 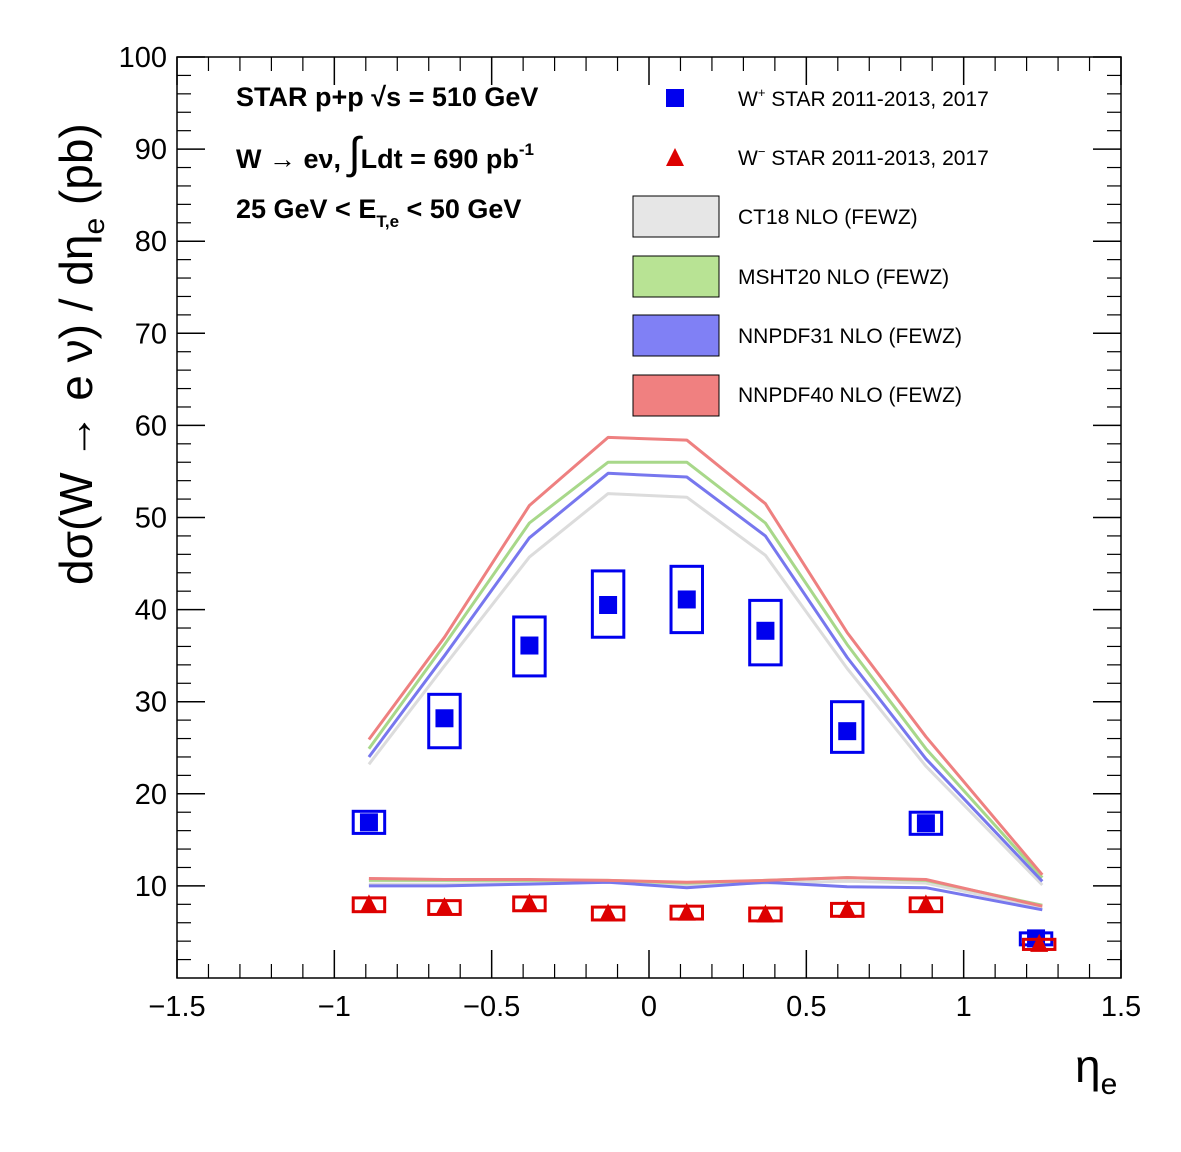 What do you see at coordinates (676, 216) in the screenshot?
I see `legend-swatch-ct18` at bounding box center [676, 216].